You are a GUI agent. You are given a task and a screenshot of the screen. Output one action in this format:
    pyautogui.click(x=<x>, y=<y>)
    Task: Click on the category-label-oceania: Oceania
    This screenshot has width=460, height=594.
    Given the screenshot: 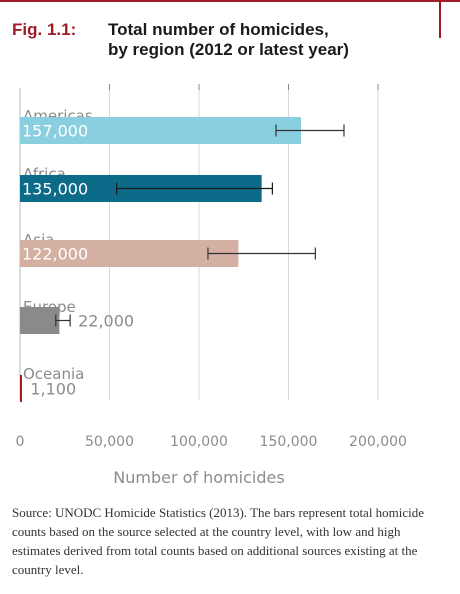 What is the action you would take?
    pyautogui.click(x=53, y=374)
    